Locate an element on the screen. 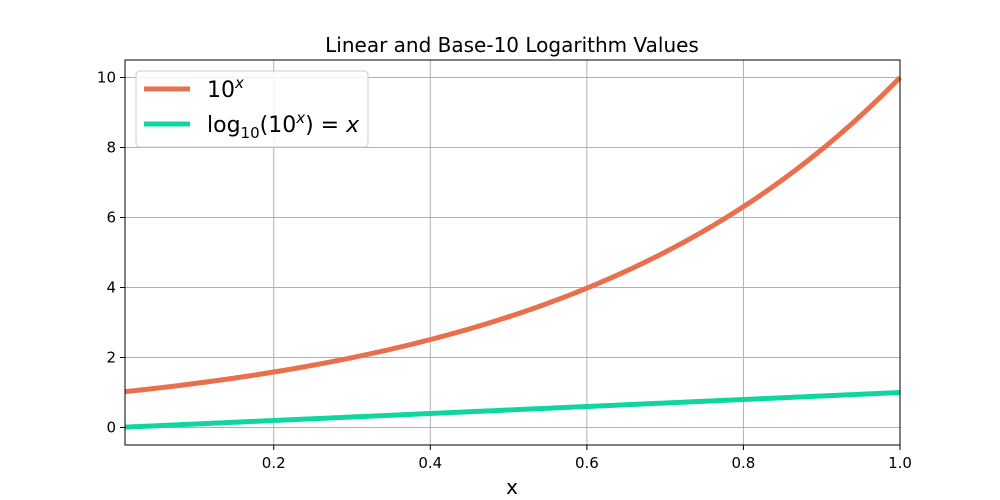 Image resolution: width=1000 pixels, height=500 pixels. y-tick-label: 6 is located at coordinates (111, 218).